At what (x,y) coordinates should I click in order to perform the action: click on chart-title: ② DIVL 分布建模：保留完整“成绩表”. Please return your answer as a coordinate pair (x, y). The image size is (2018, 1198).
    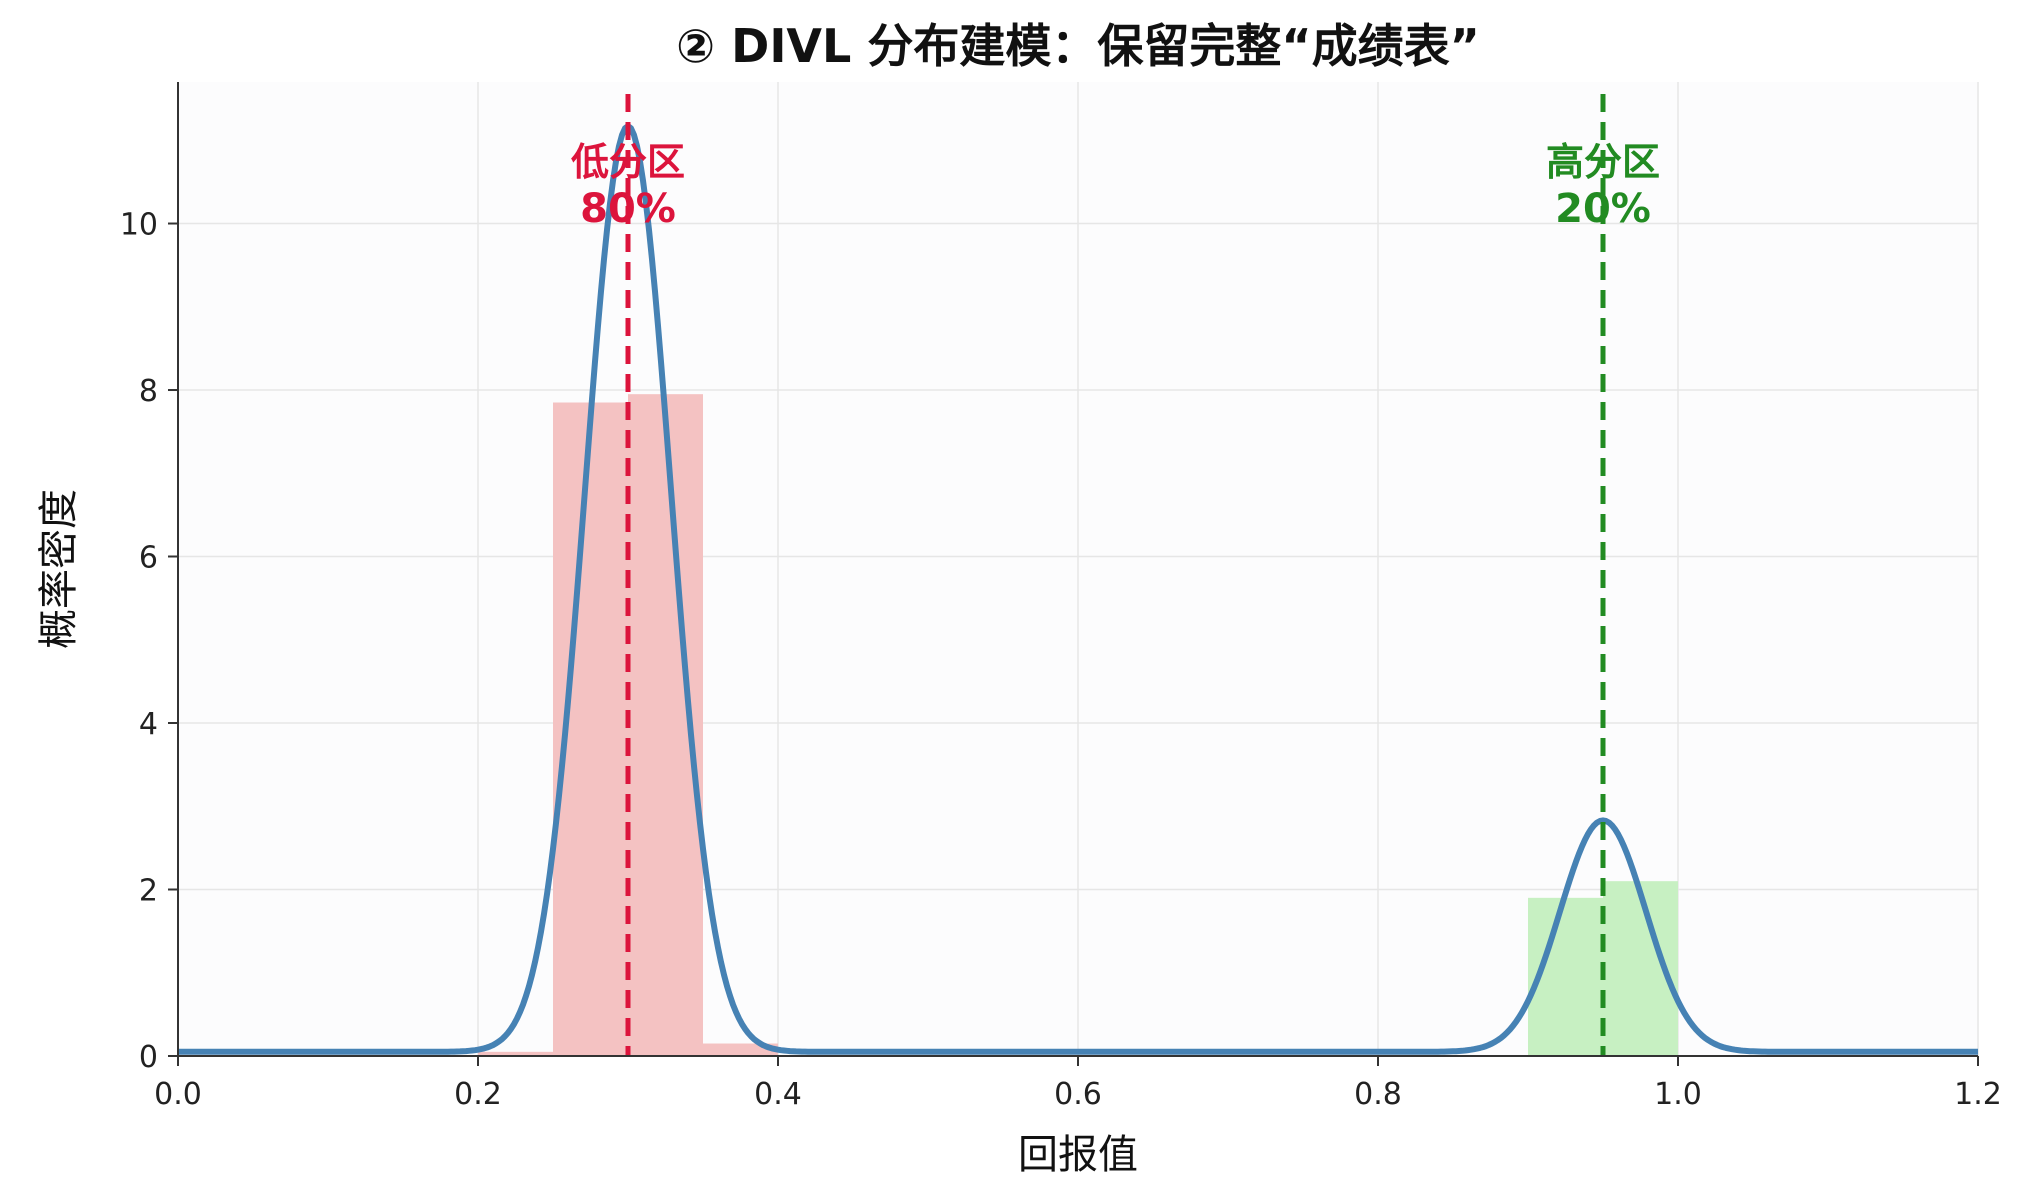
    Looking at the image, I should click on (1078, 46).